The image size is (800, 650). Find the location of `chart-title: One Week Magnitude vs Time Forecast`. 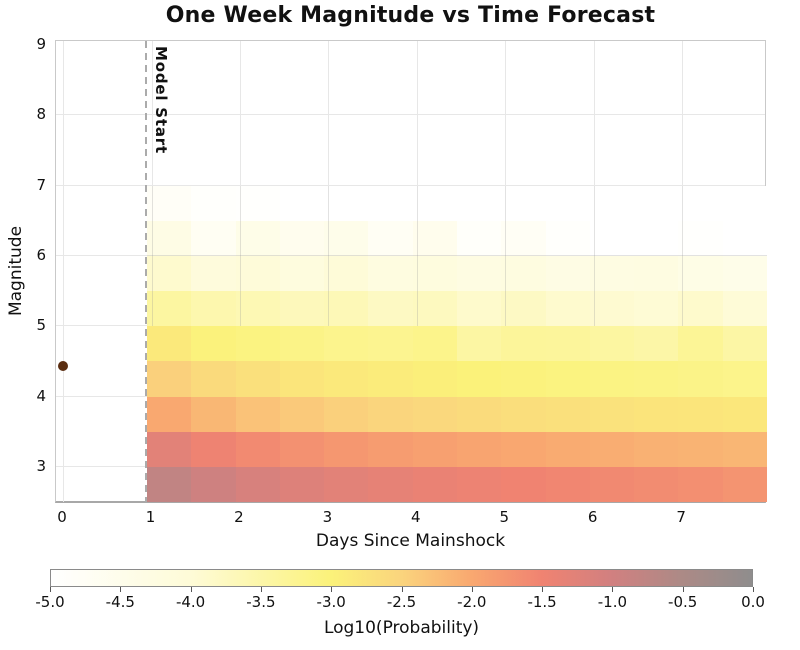

chart-title: One Week Magnitude vs Time Forecast is located at coordinates (410, 15).